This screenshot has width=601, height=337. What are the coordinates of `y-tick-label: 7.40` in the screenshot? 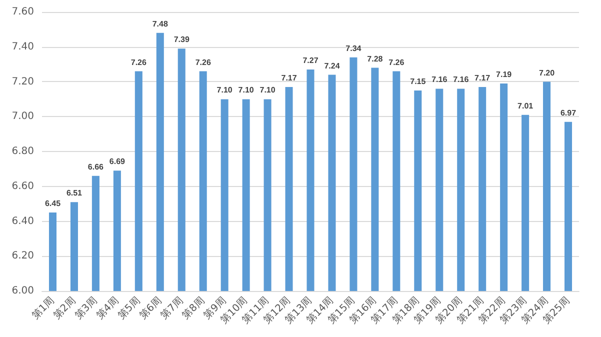 It's located at (23, 46).